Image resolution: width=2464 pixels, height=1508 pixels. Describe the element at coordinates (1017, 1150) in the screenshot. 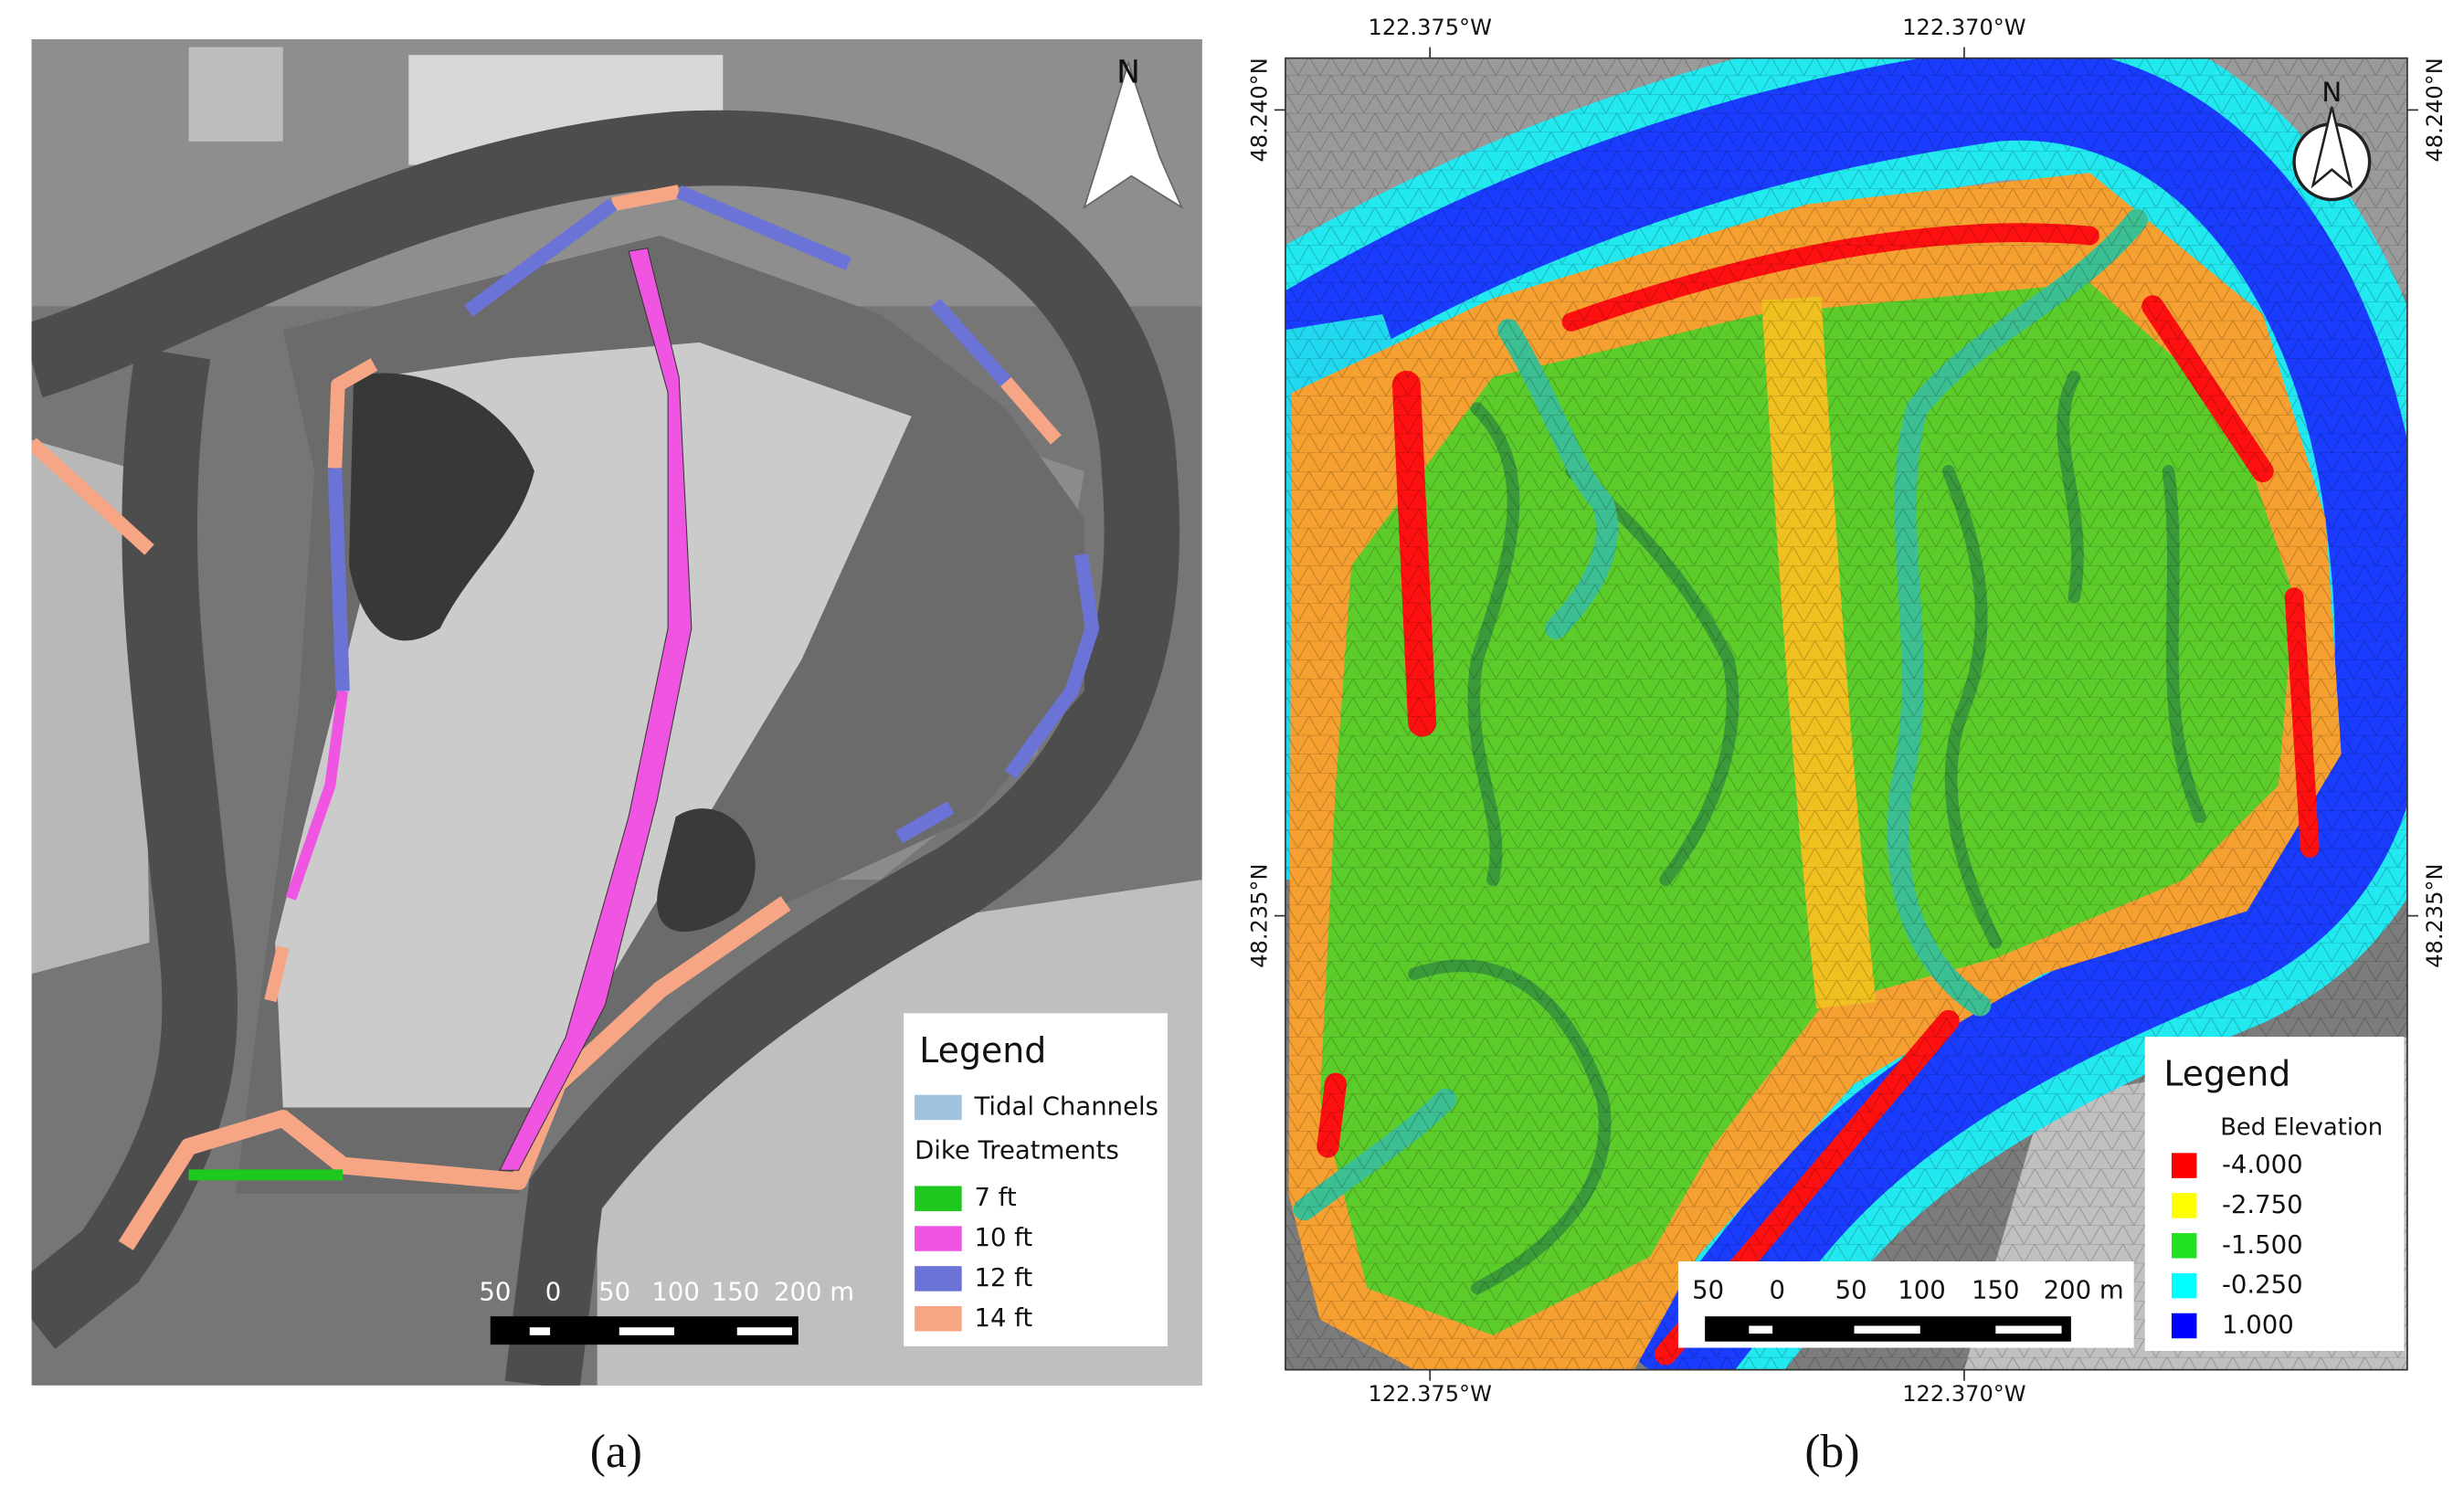

I see `legend-section: Dike Treatments` at that location.